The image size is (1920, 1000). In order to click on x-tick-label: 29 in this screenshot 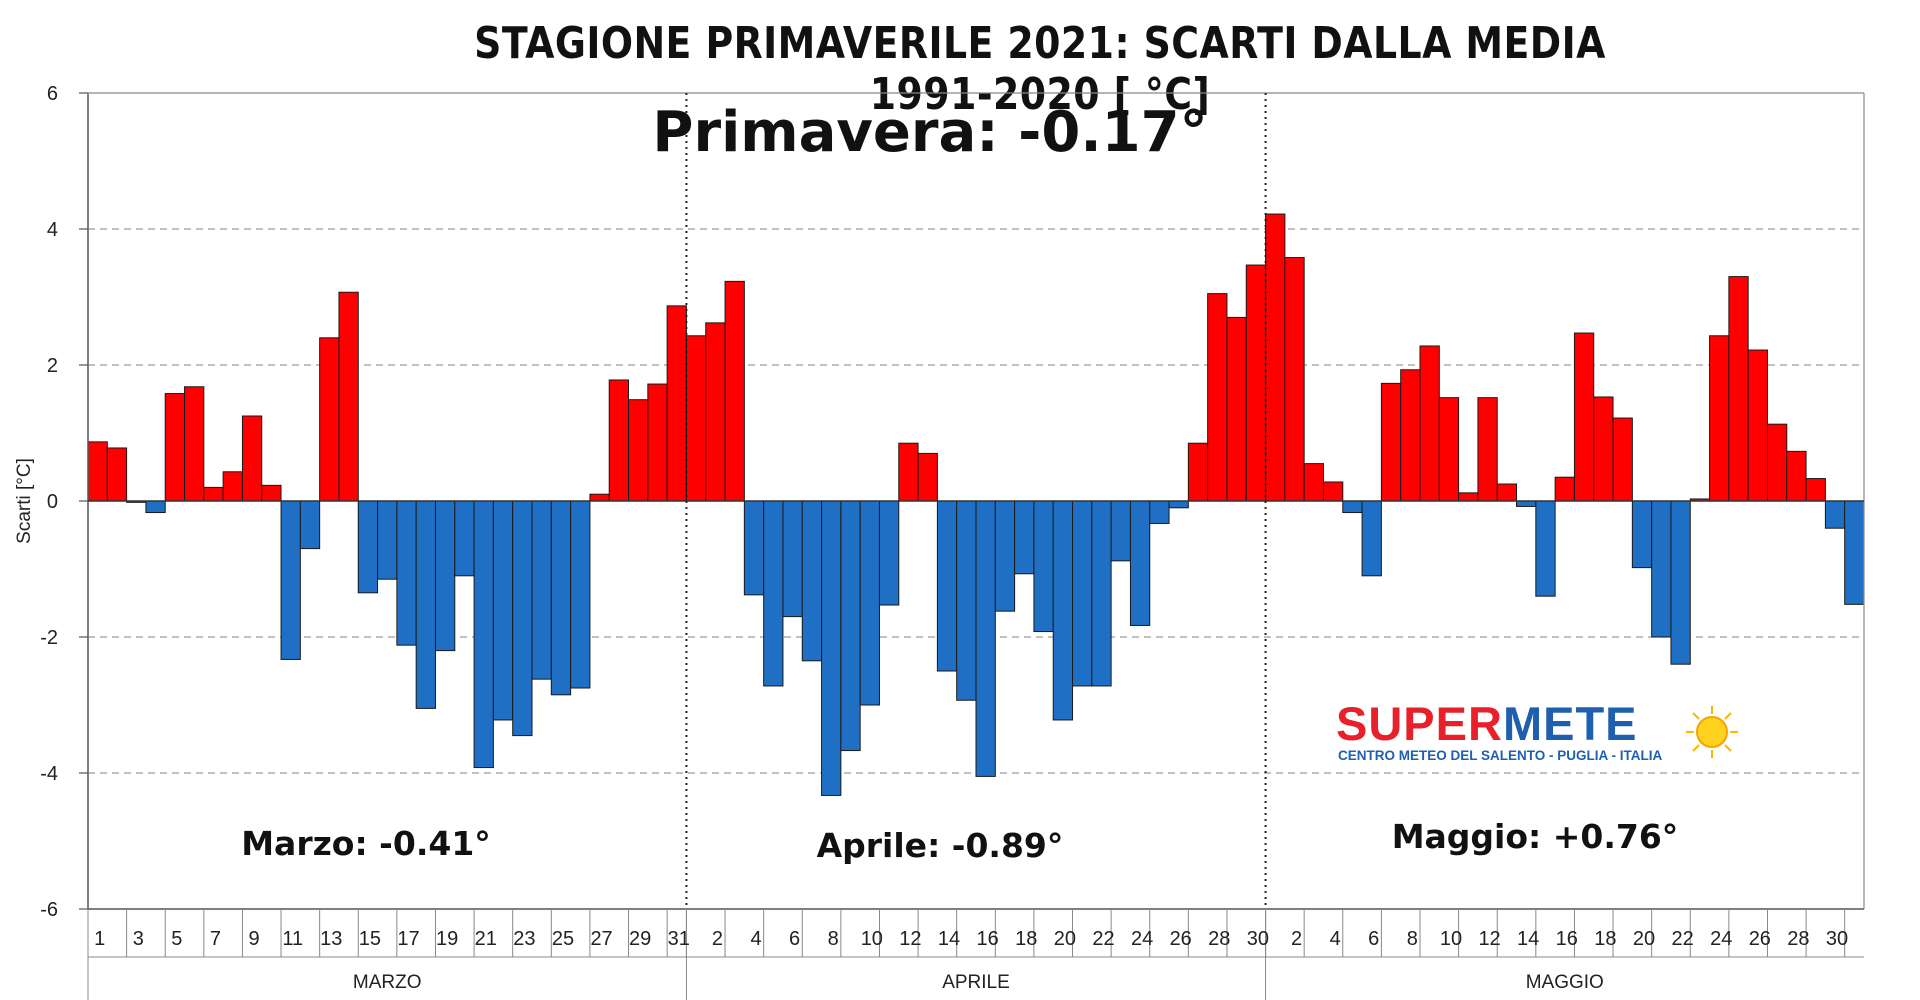, I will do `click(640, 939)`.